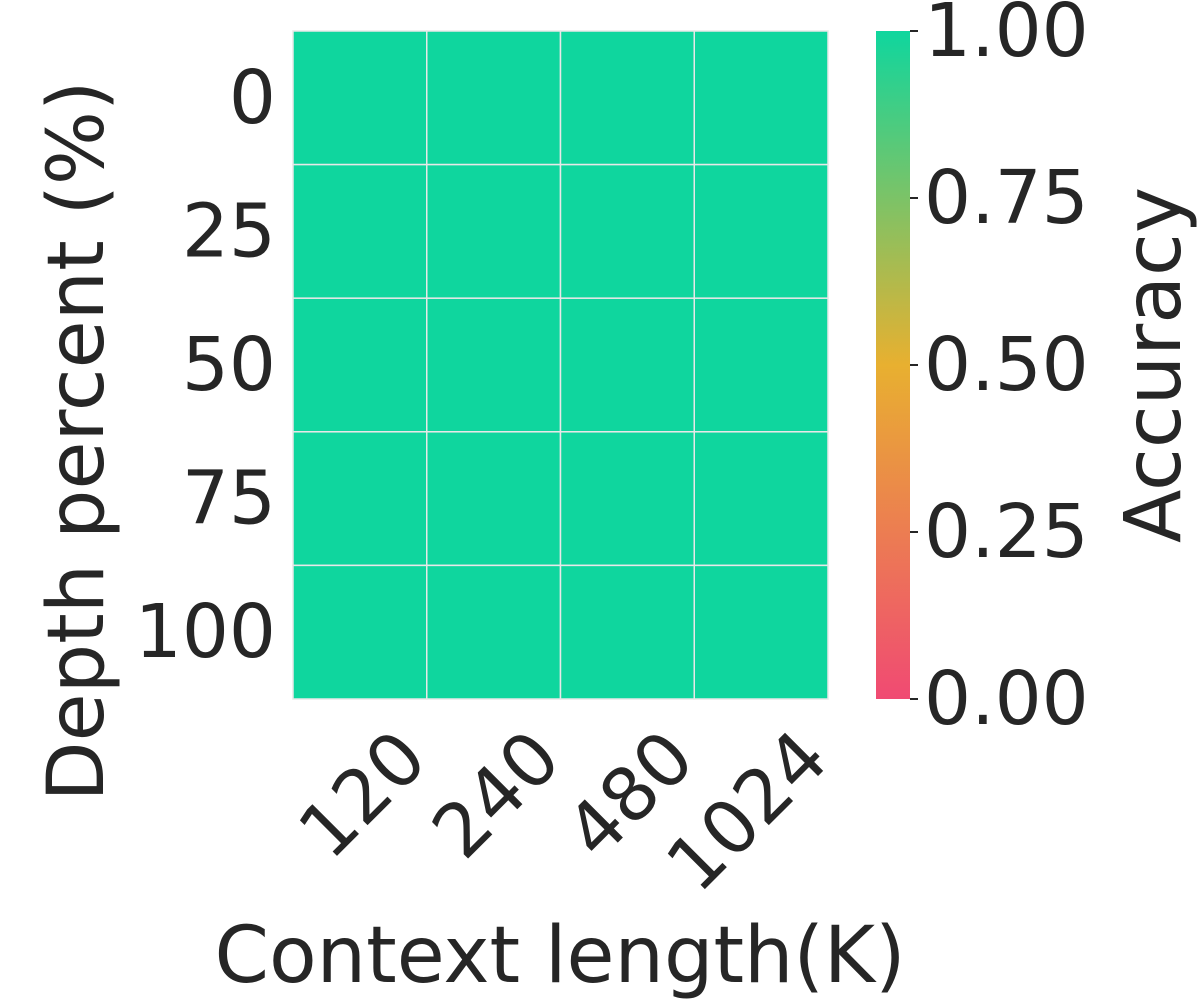  I want to click on colorbar-tick-label: 0.00, so click(1006, 699).